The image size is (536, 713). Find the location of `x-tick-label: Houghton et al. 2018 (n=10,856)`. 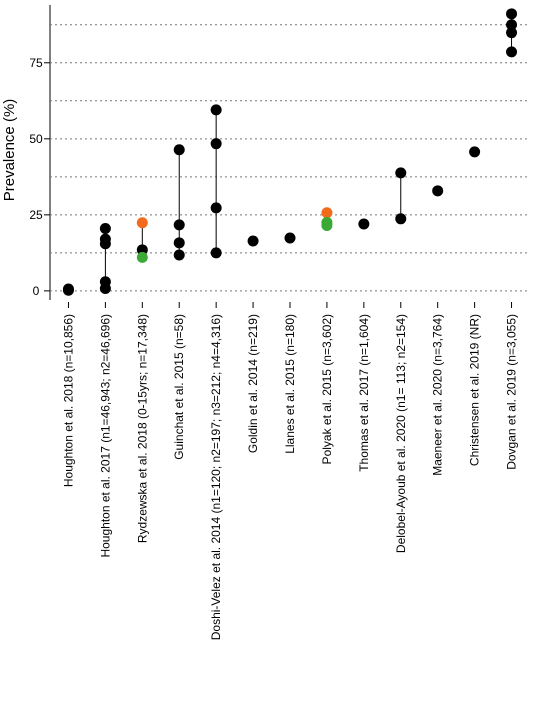

x-tick-label: Houghton et al. 2018 (n=10,856) is located at coordinates (68, 400).